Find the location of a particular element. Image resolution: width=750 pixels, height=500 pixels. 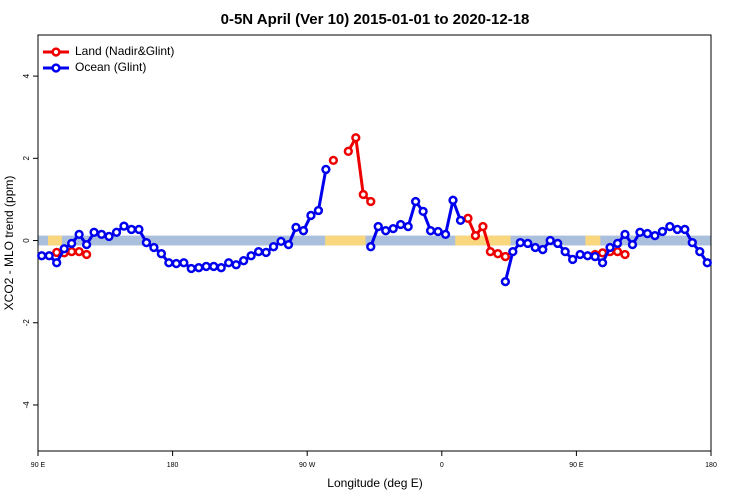

x-axis-label: Longitude (deg E) is located at coordinates (374, 483).